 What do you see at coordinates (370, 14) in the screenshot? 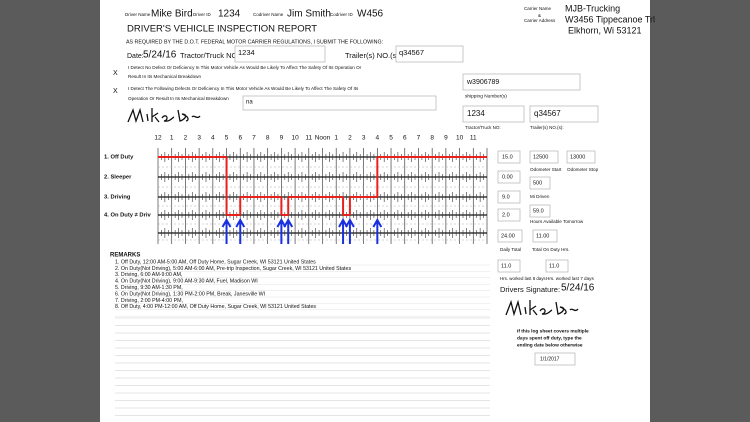
I see `codriver-id: W456` at bounding box center [370, 14].